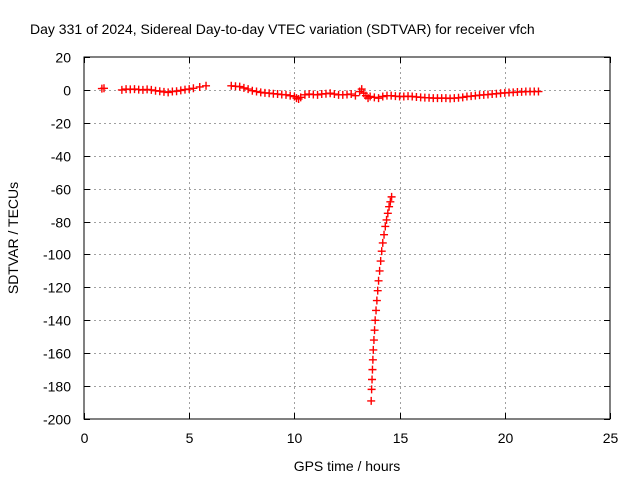 Image resolution: width=640 pixels, height=480 pixels. I want to click on y-tick-label: -140, so click(57, 321).